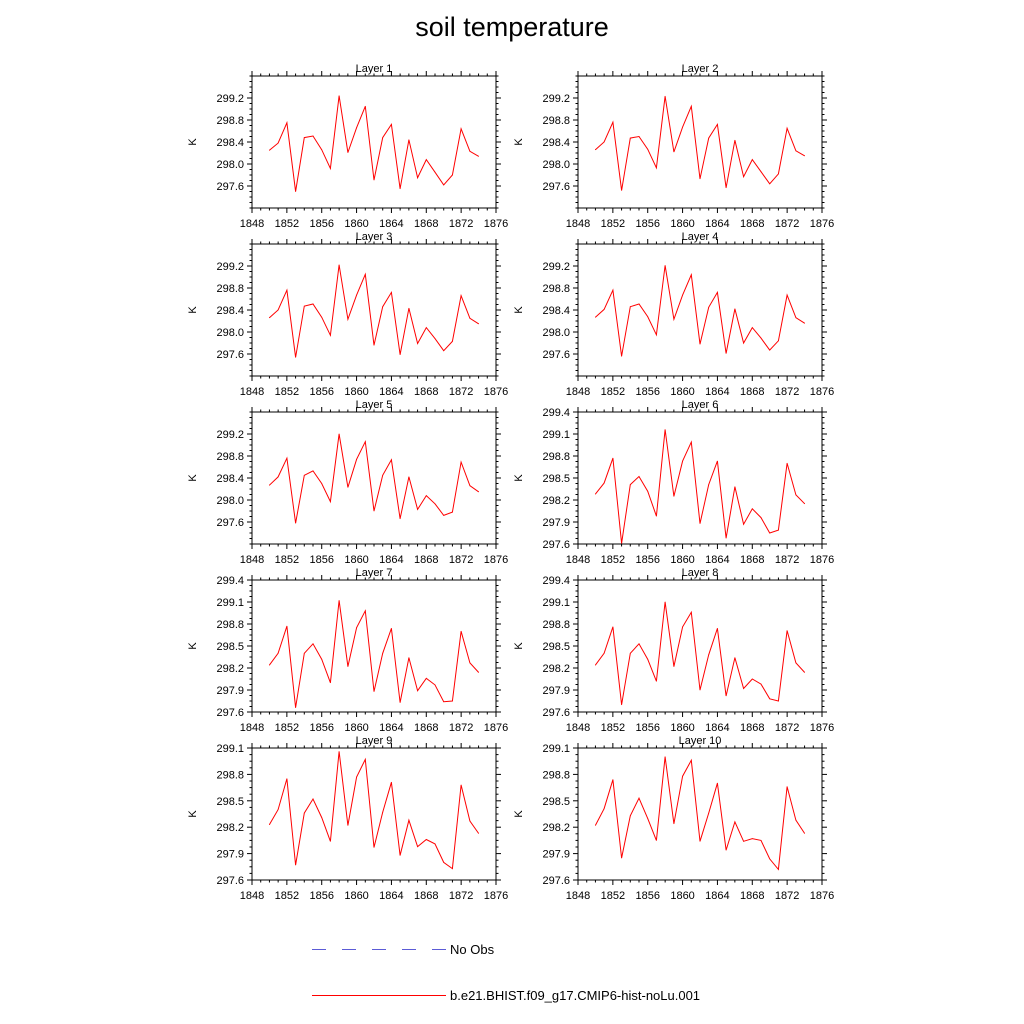  I want to click on layer-6-y-tick-label: 298.5, so click(556, 479).